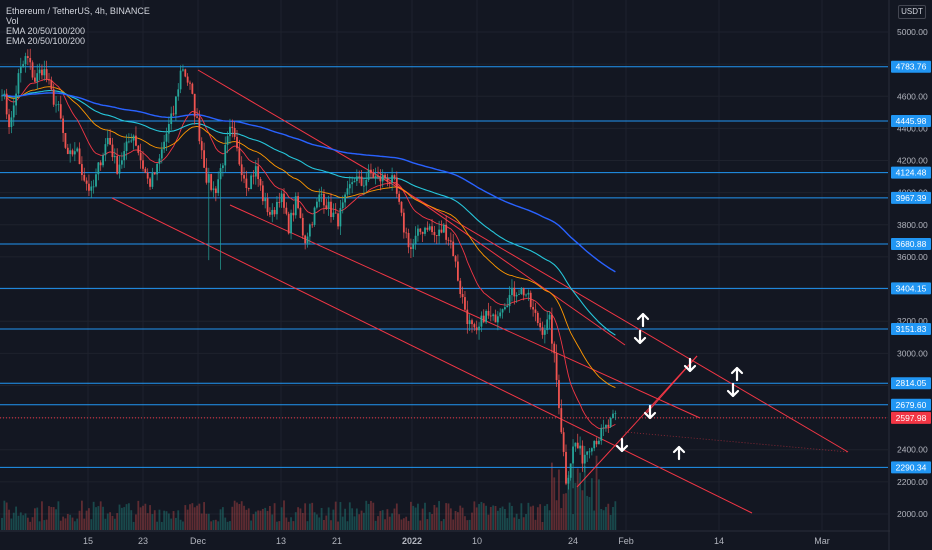 Image resolution: width=932 pixels, height=550 pixels. I want to click on time-axis: 15 23 Dec 13 21 2022 10 24 Feb 14 Mar, so click(445, 538).